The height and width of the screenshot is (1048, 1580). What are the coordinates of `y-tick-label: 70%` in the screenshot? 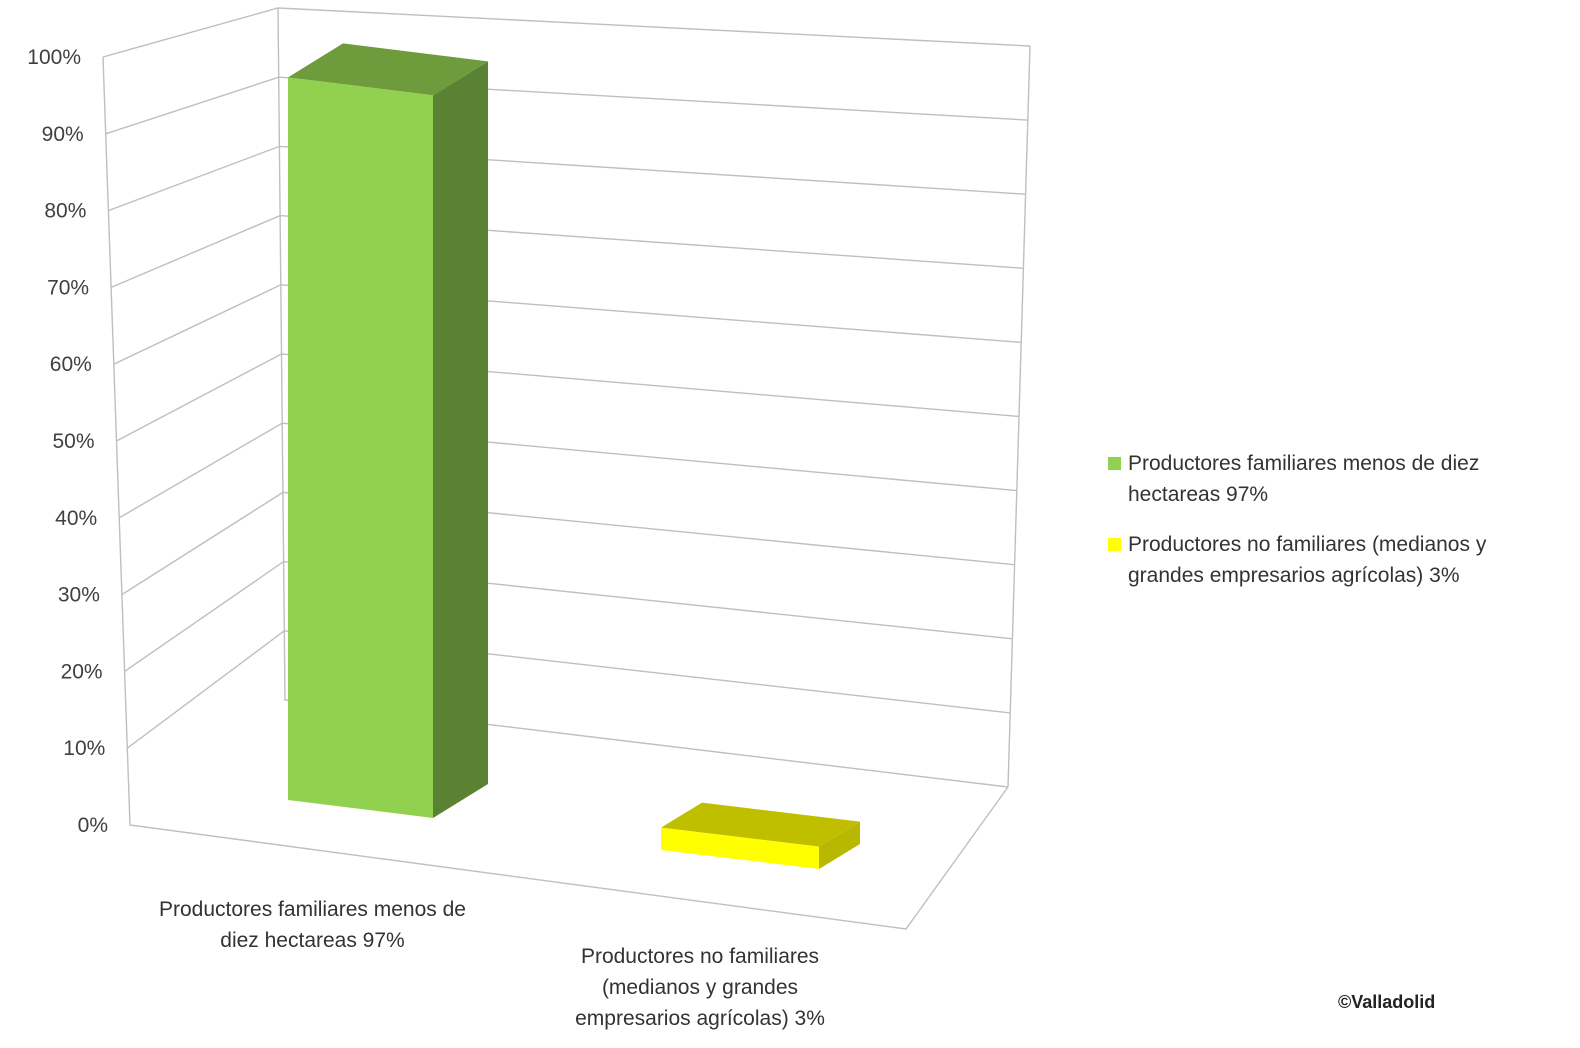 It's located at (68, 287).